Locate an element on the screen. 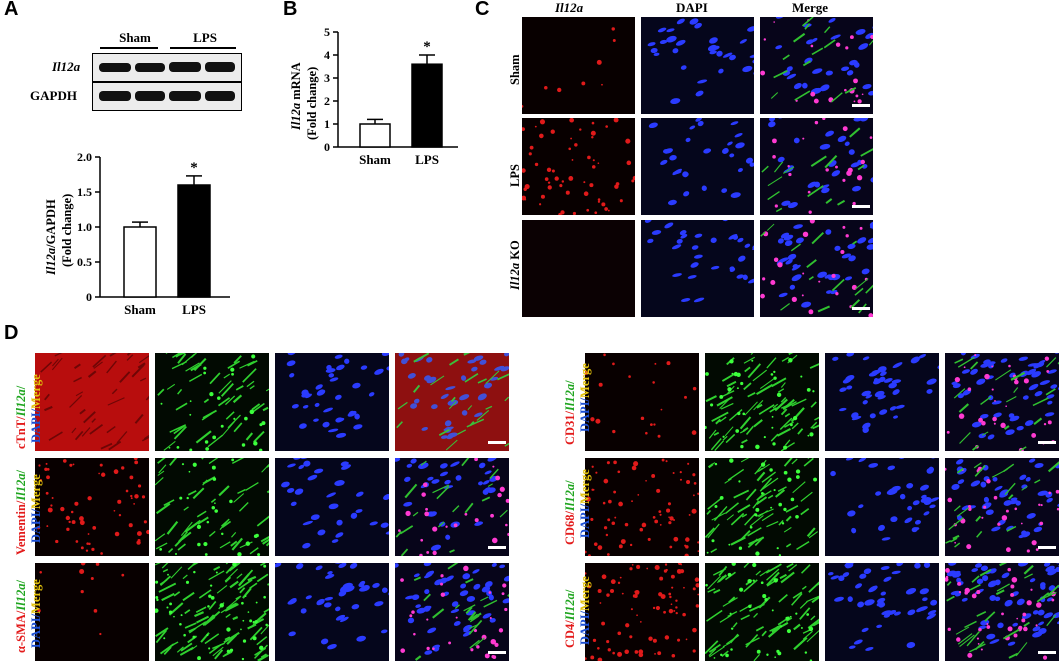 This screenshot has height=663, width=1059. blot-strip-il12a is located at coordinates (167, 67).